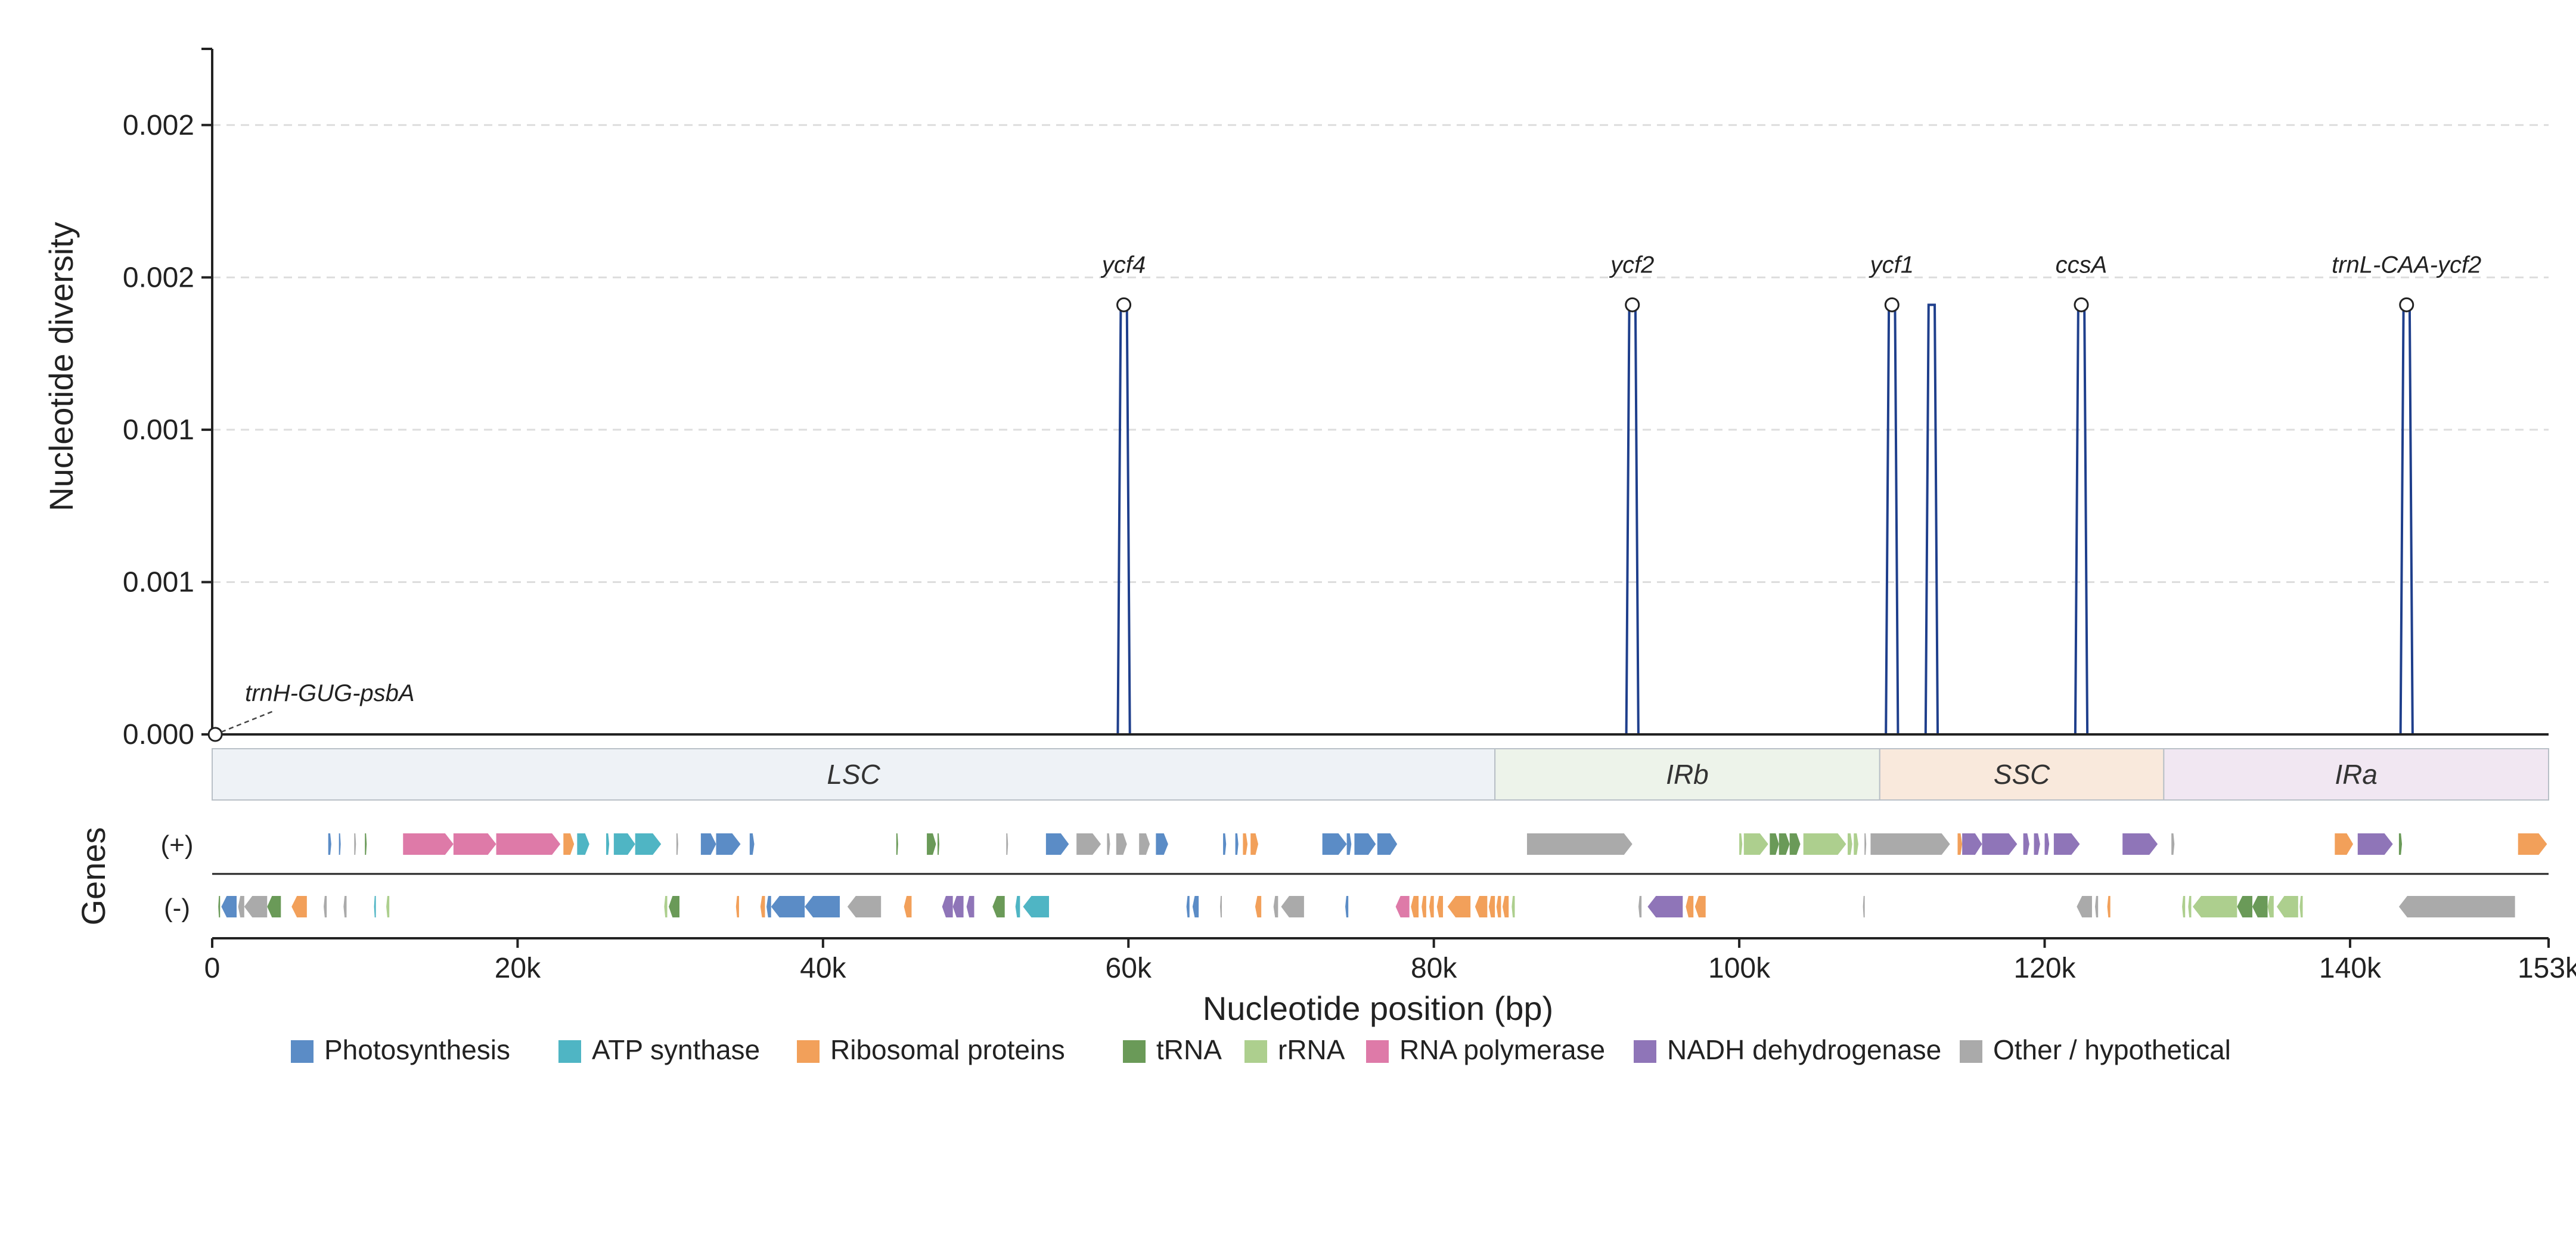  Describe the element at coordinates (1688, 775) in the screenshot. I see `region-label: IRb` at that location.